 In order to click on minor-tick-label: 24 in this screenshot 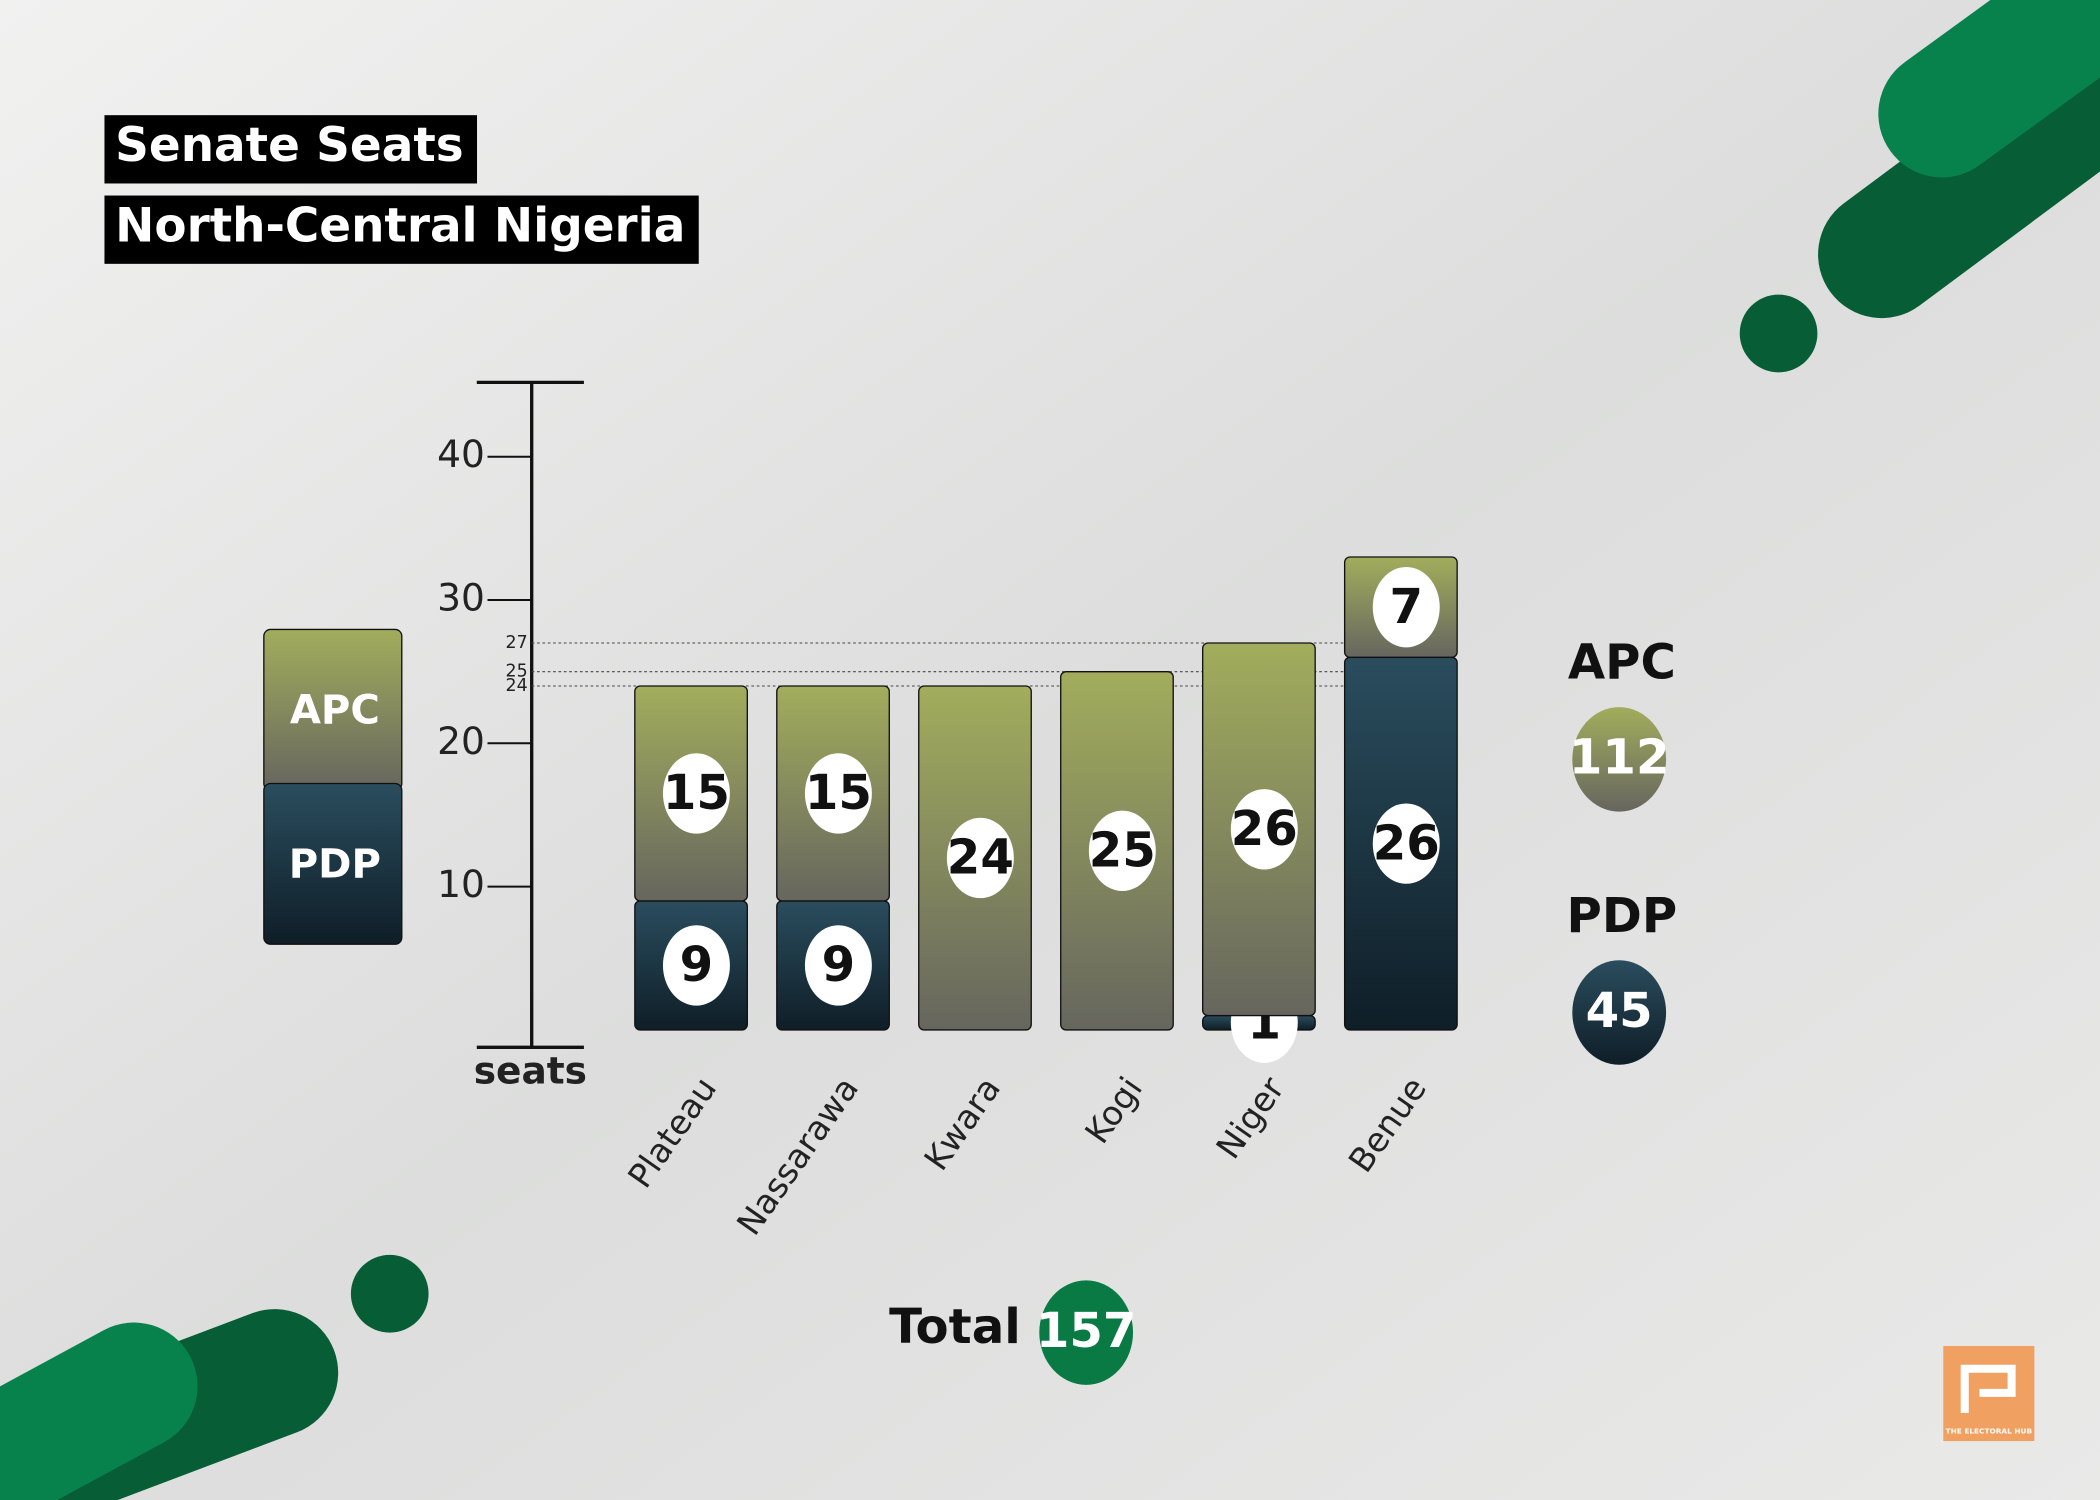, I will do `click(517, 686)`.